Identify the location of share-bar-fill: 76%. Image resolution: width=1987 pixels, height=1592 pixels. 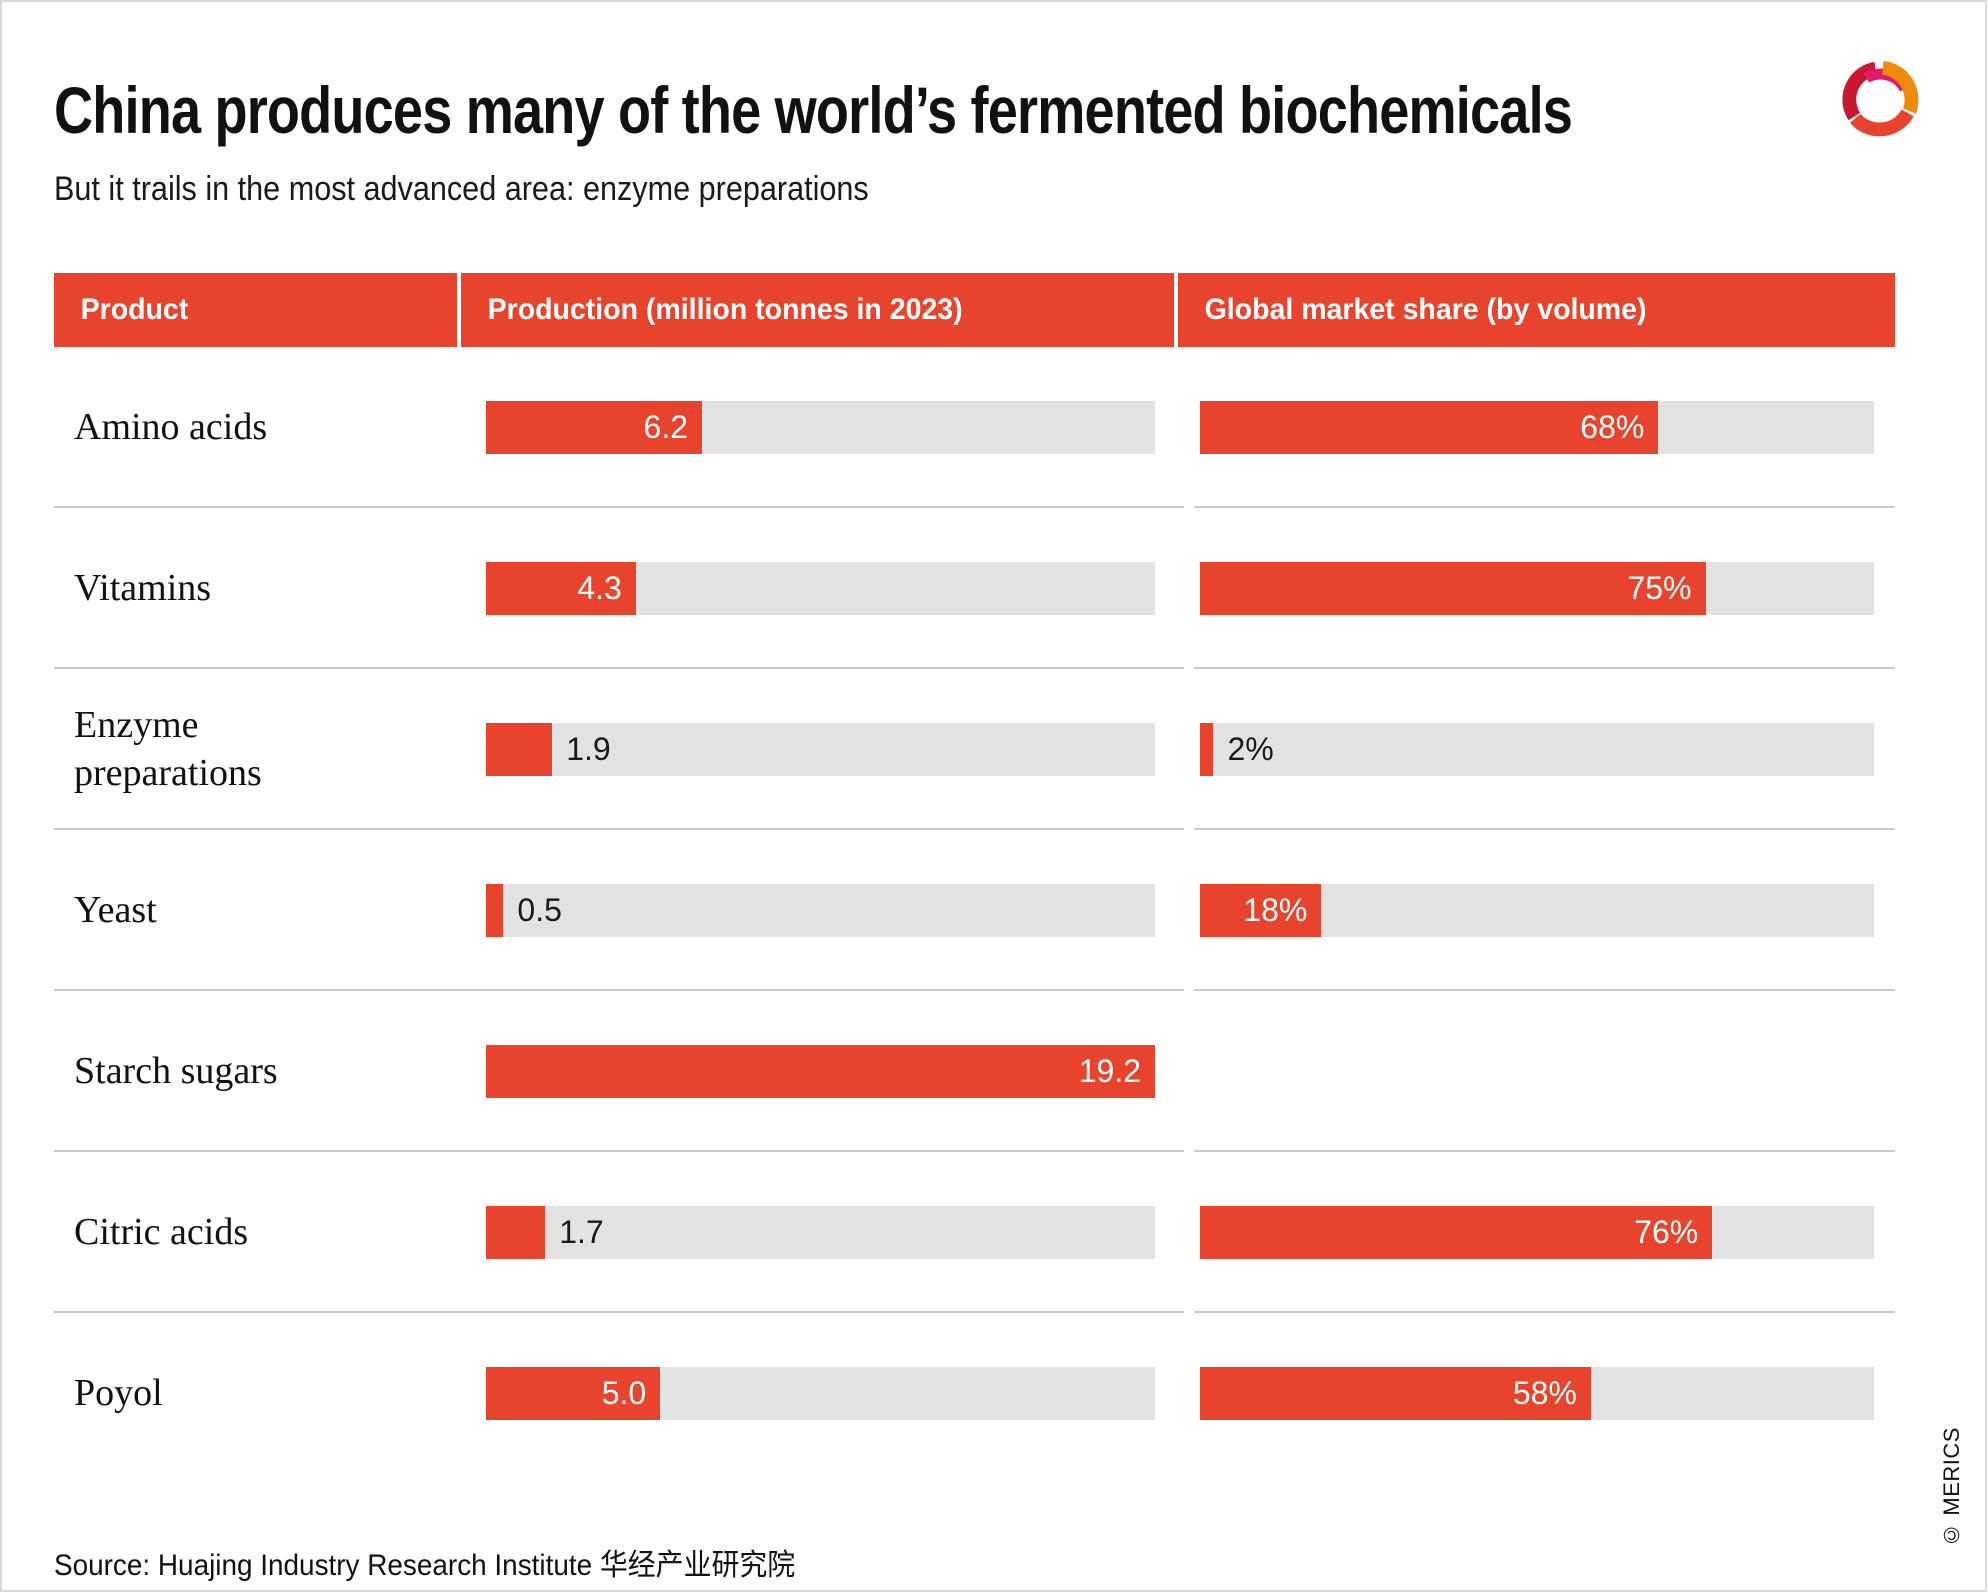
(1456, 1232).